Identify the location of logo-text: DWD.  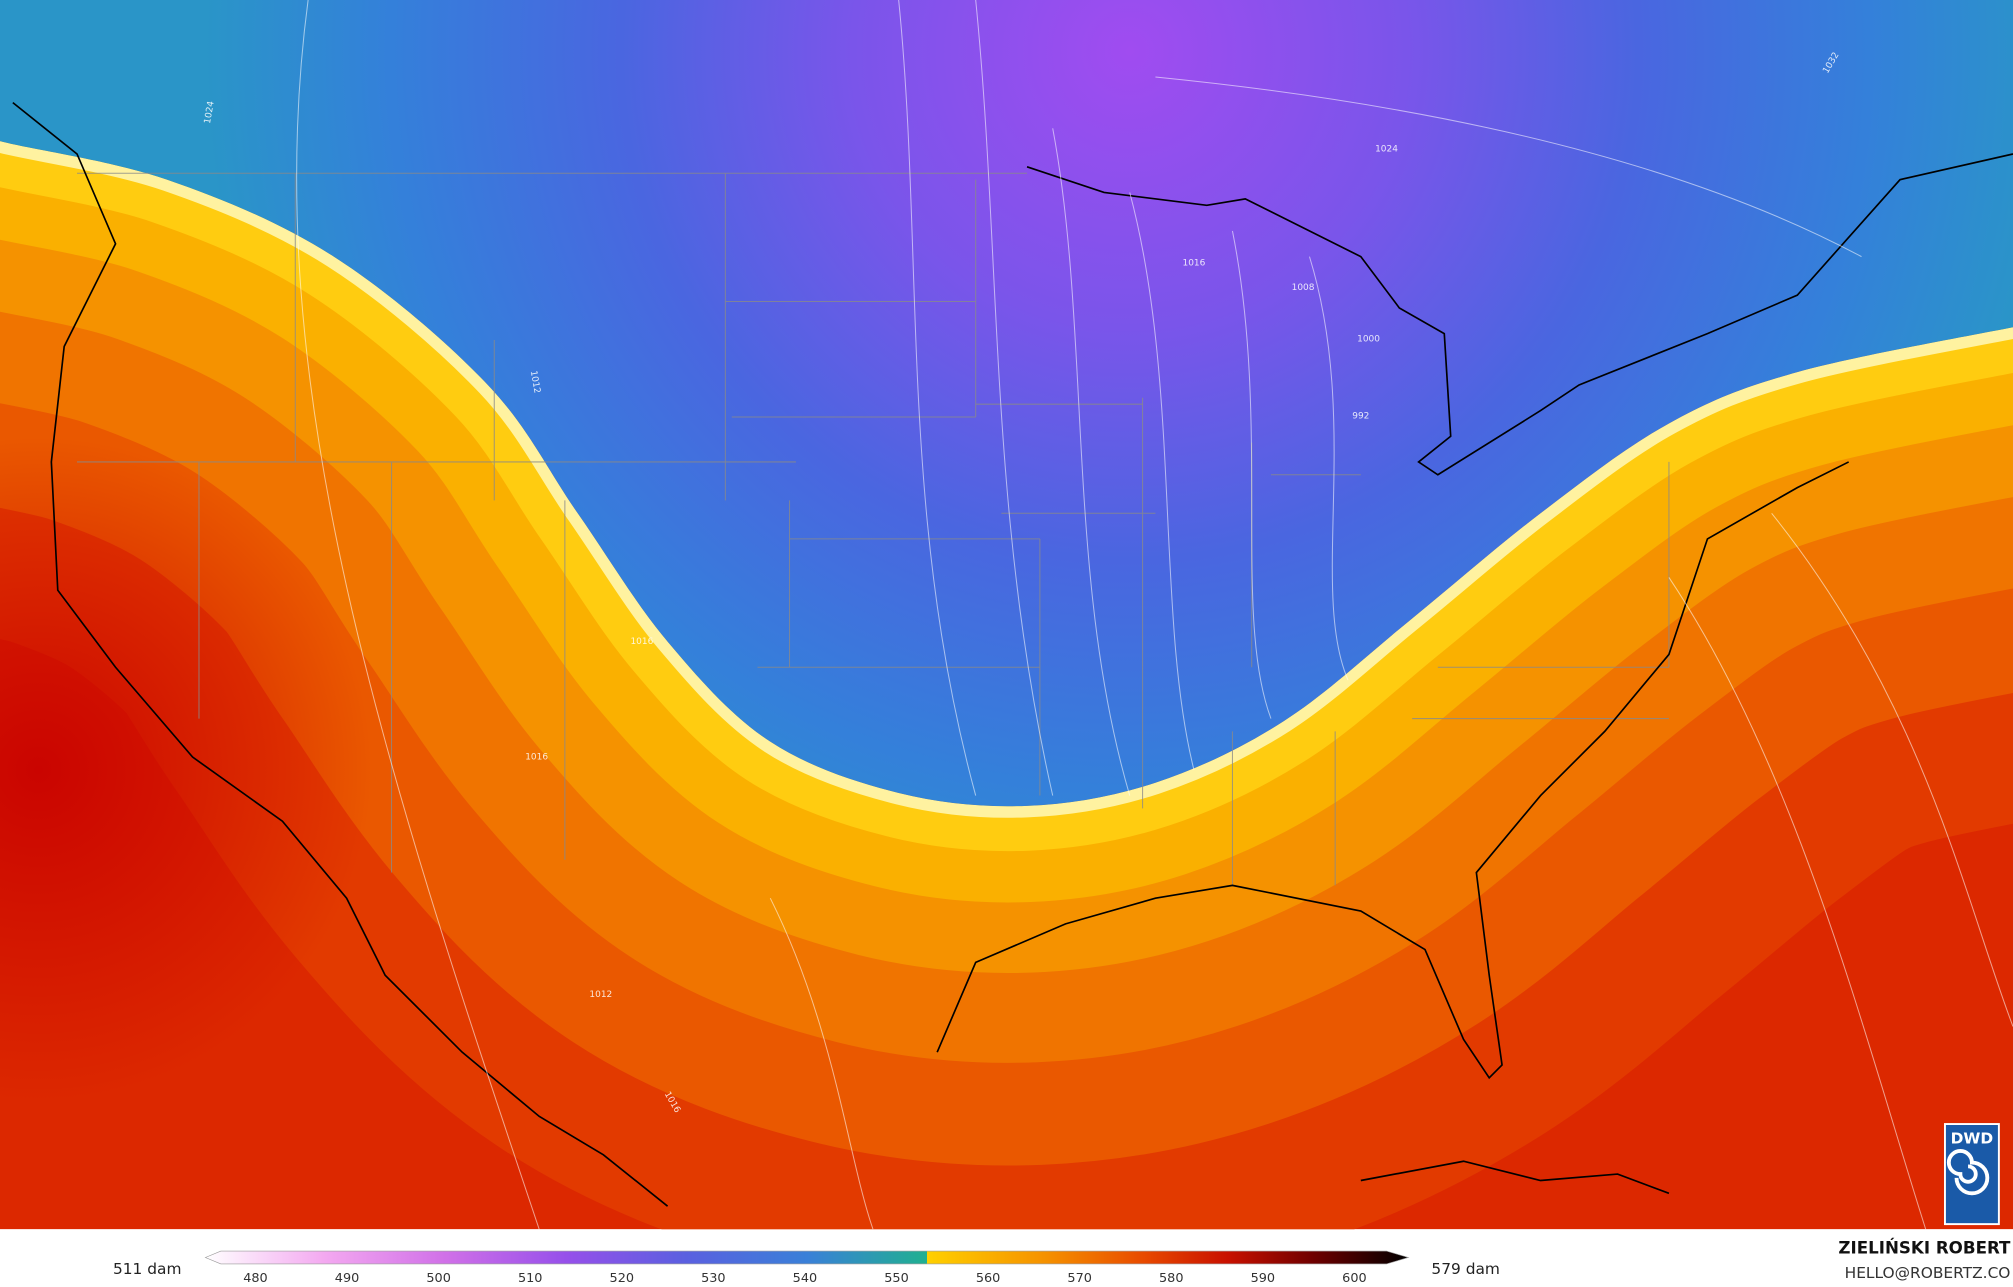
(1972, 1138).